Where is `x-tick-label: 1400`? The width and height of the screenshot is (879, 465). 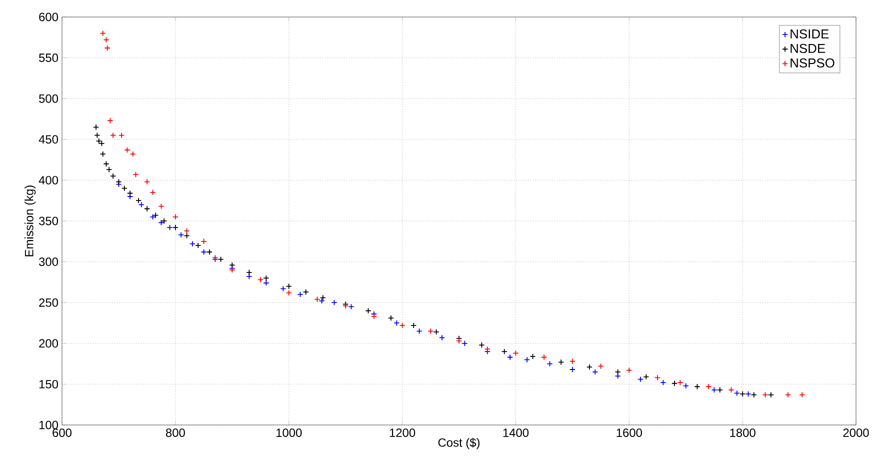 x-tick-label: 1400 is located at coordinates (516, 432).